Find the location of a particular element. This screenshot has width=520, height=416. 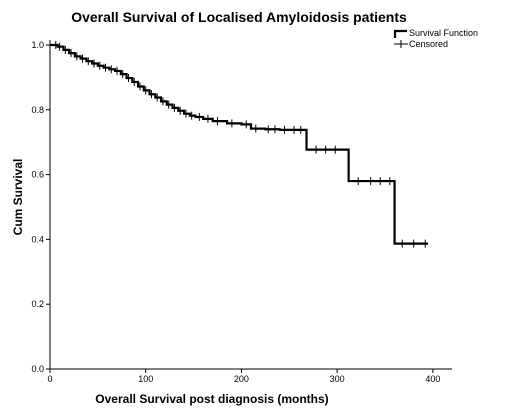

y-tick-label: 0.6 is located at coordinates (37, 175).